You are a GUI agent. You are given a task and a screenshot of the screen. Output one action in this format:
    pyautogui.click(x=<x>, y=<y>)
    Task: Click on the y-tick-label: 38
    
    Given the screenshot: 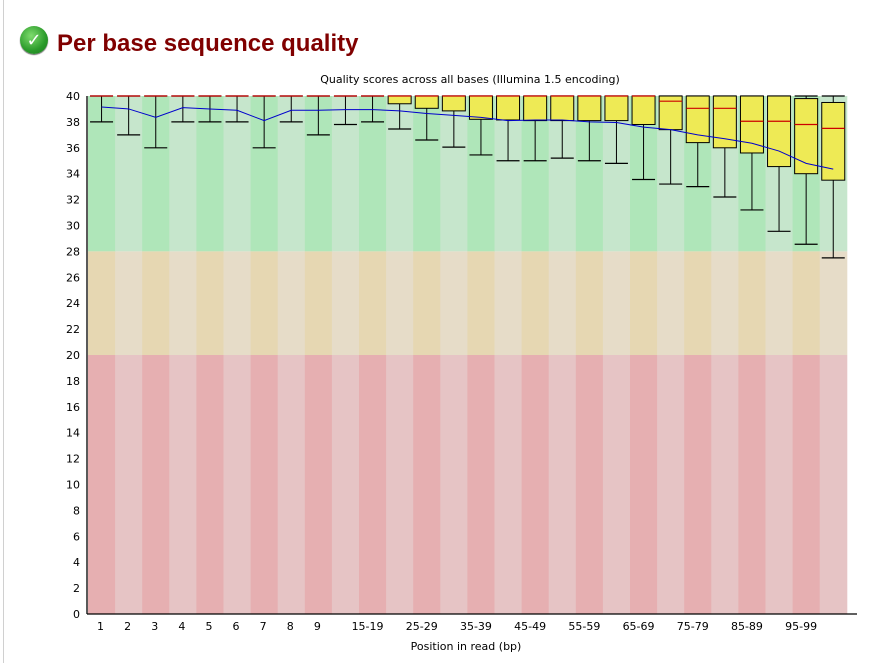 What is the action you would take?
    pyautogui.click(x=73, y=122)
    